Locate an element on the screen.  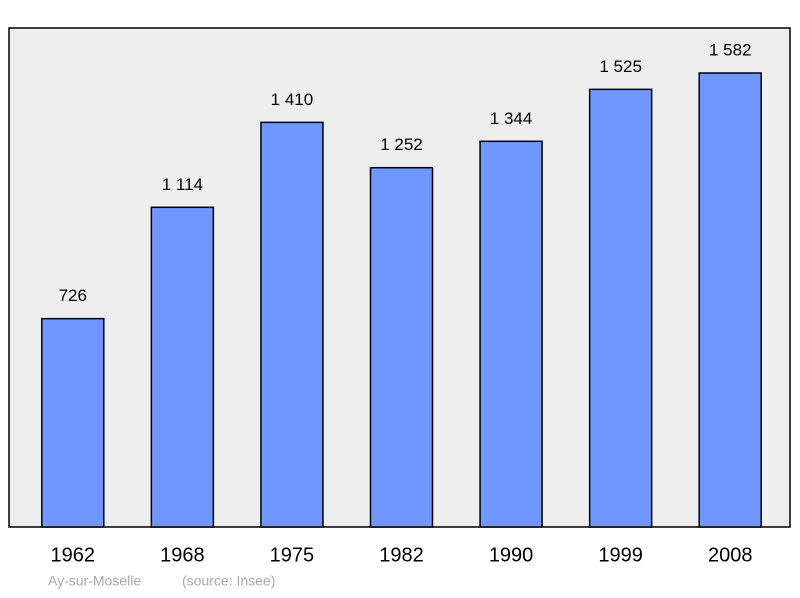
value-label: 1 344 is located at coordinates (511, 118).